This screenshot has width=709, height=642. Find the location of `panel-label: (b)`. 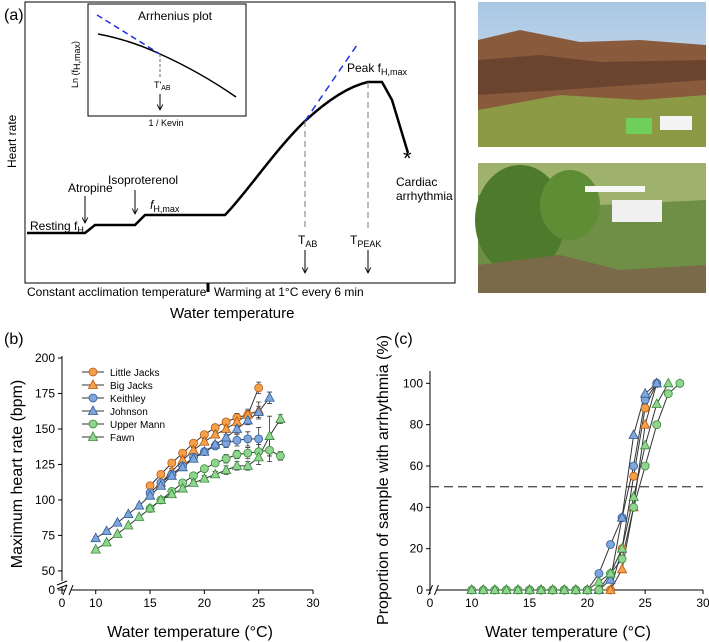

panel-label: (b) is located at coordinates (14, 339).